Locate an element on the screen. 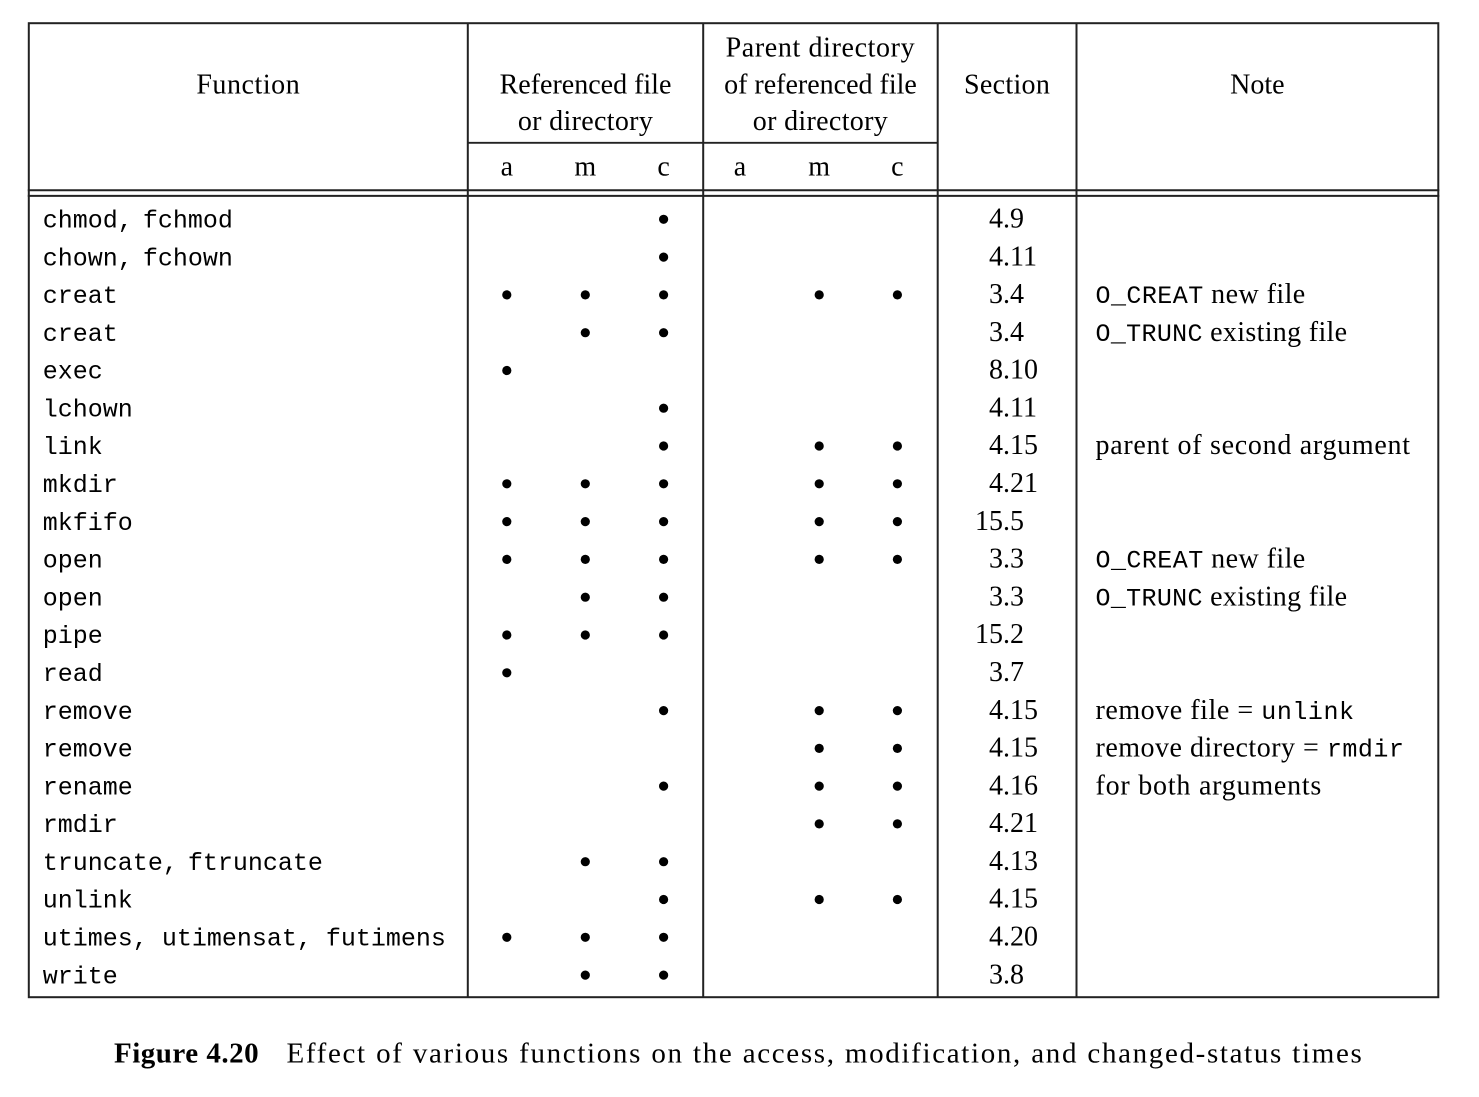 The image size is (1479, 1097). svg-text: lchown is located at coordinates (88, 409).